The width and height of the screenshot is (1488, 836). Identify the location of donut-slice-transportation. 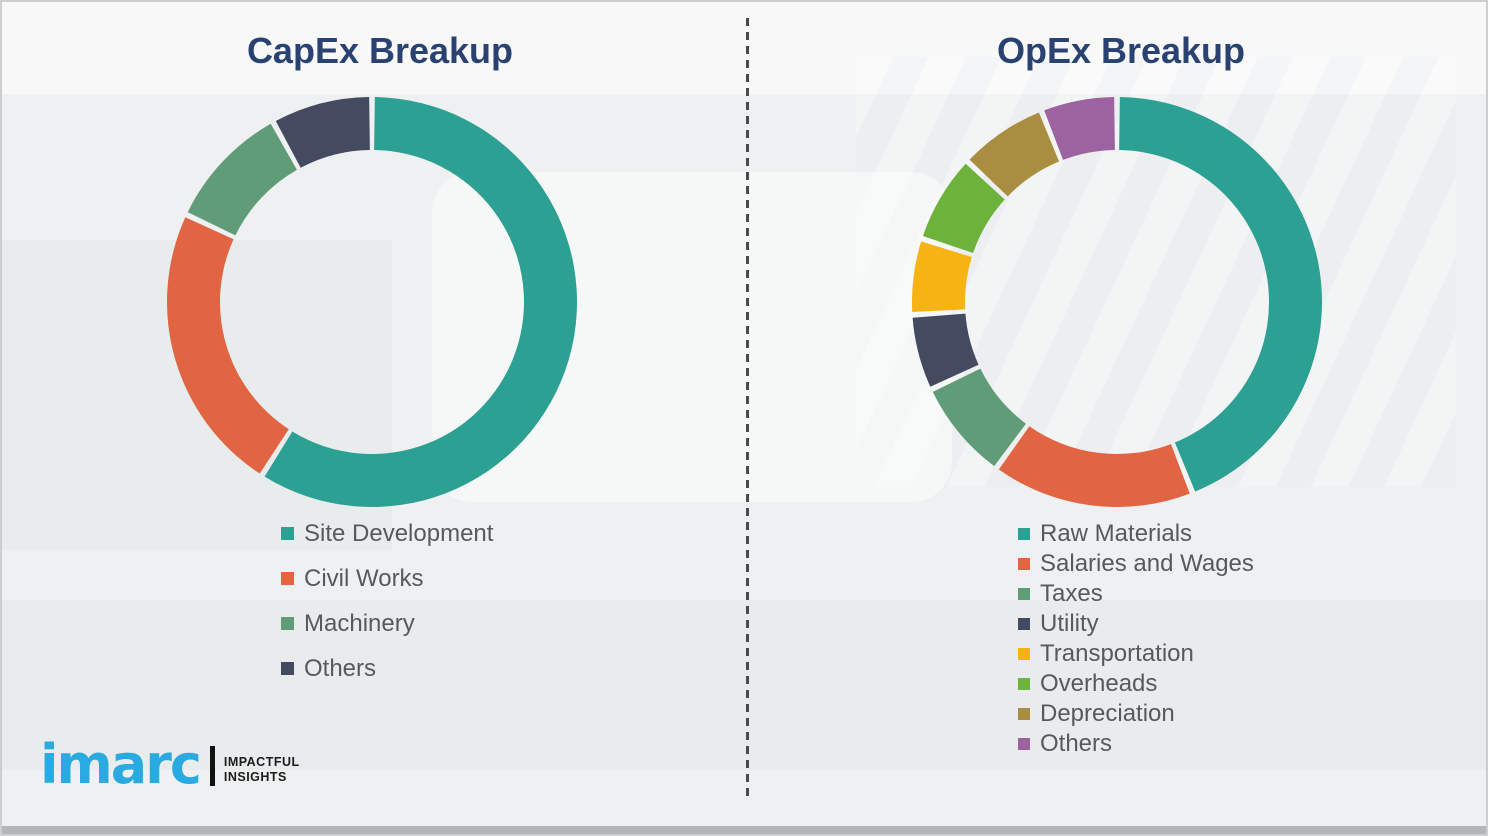
(941, 277).